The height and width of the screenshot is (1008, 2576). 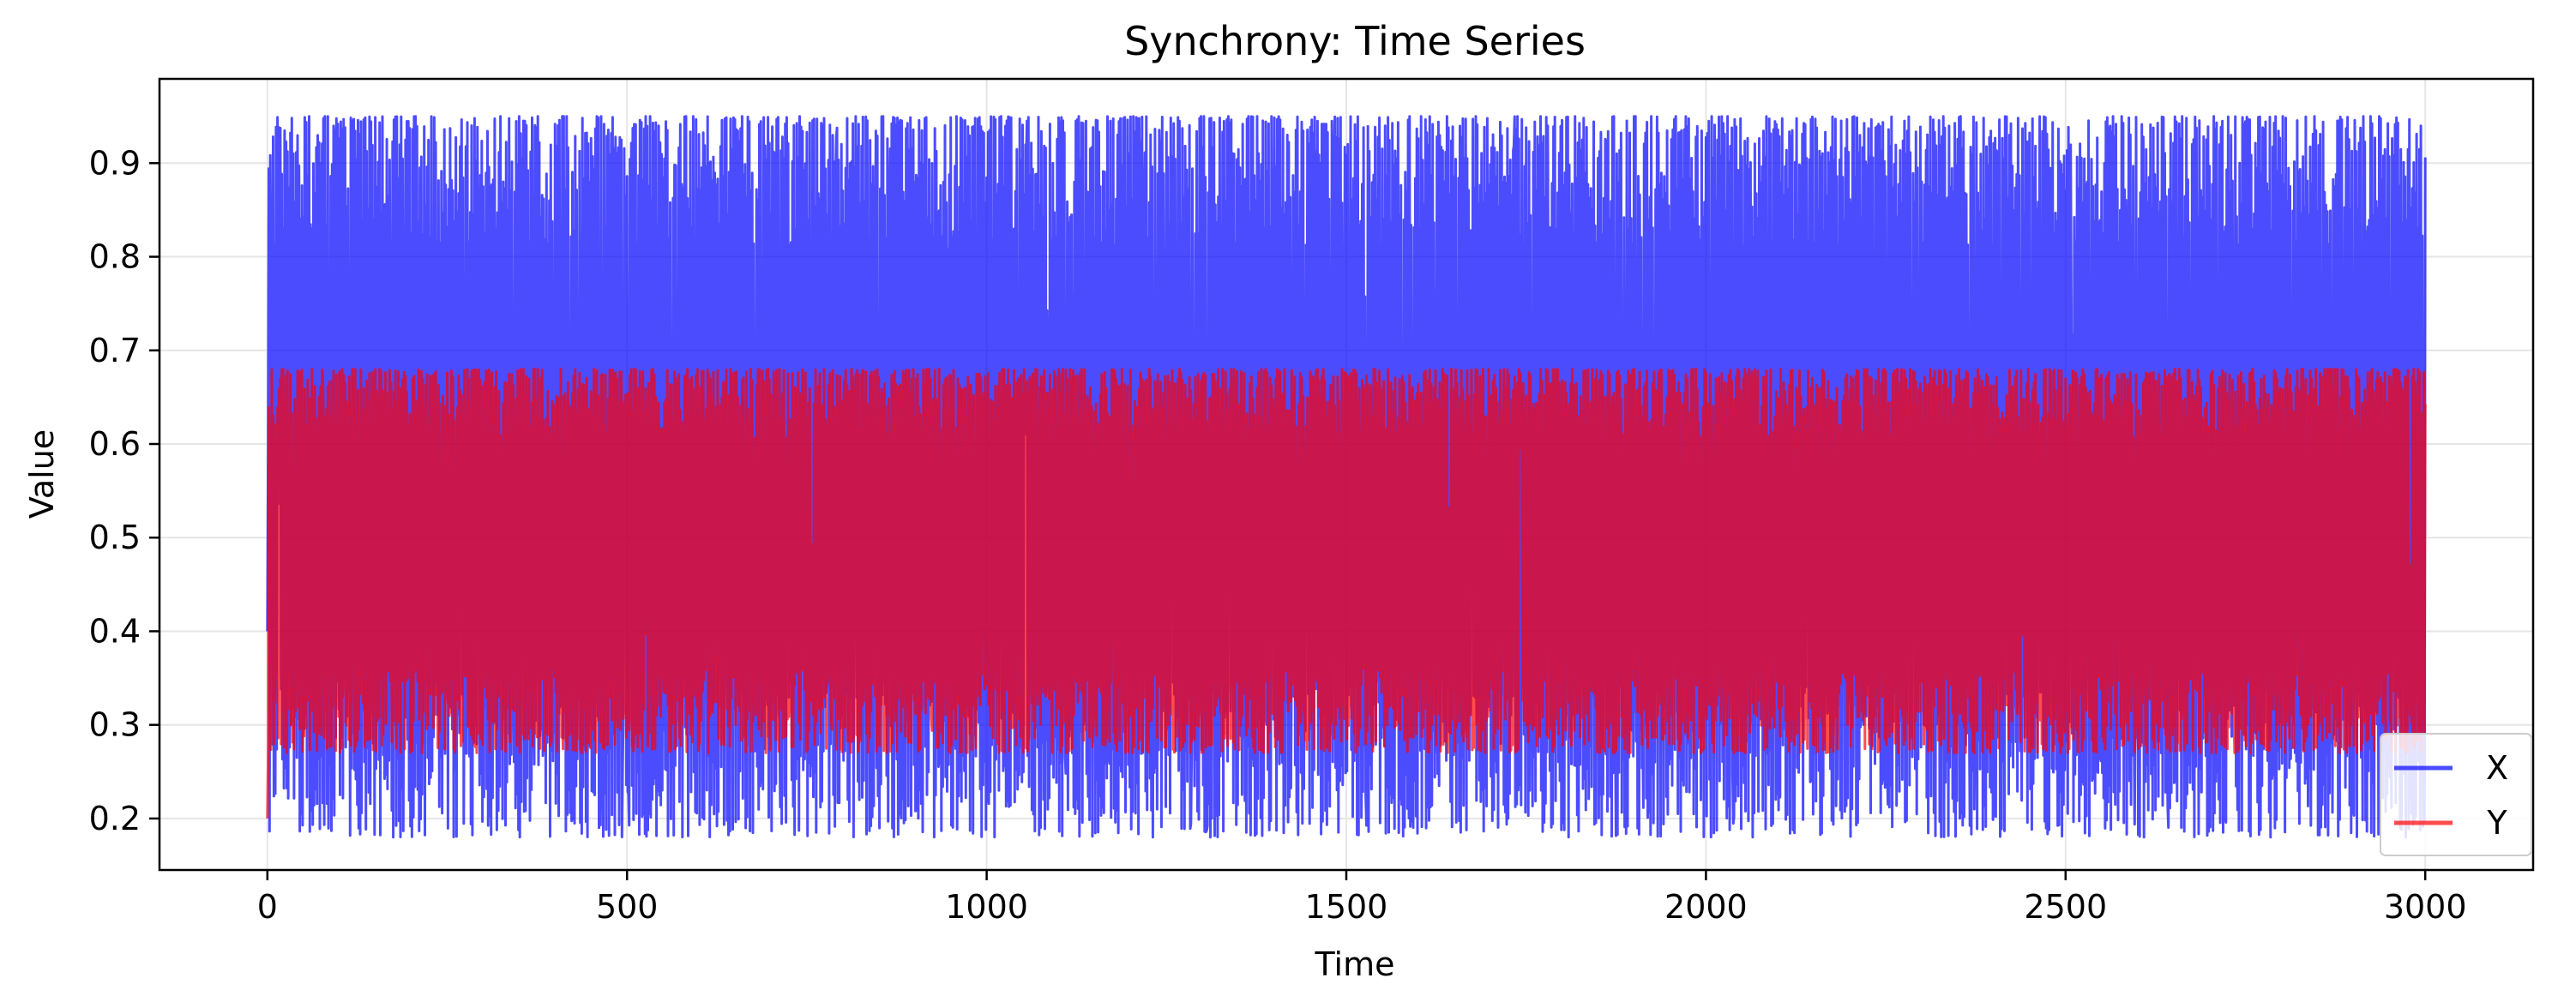 What do you see at coordinates (115, 818) in the screenshot?
I see `y-tick-label: 0.2` at bounding box center [115, 818].